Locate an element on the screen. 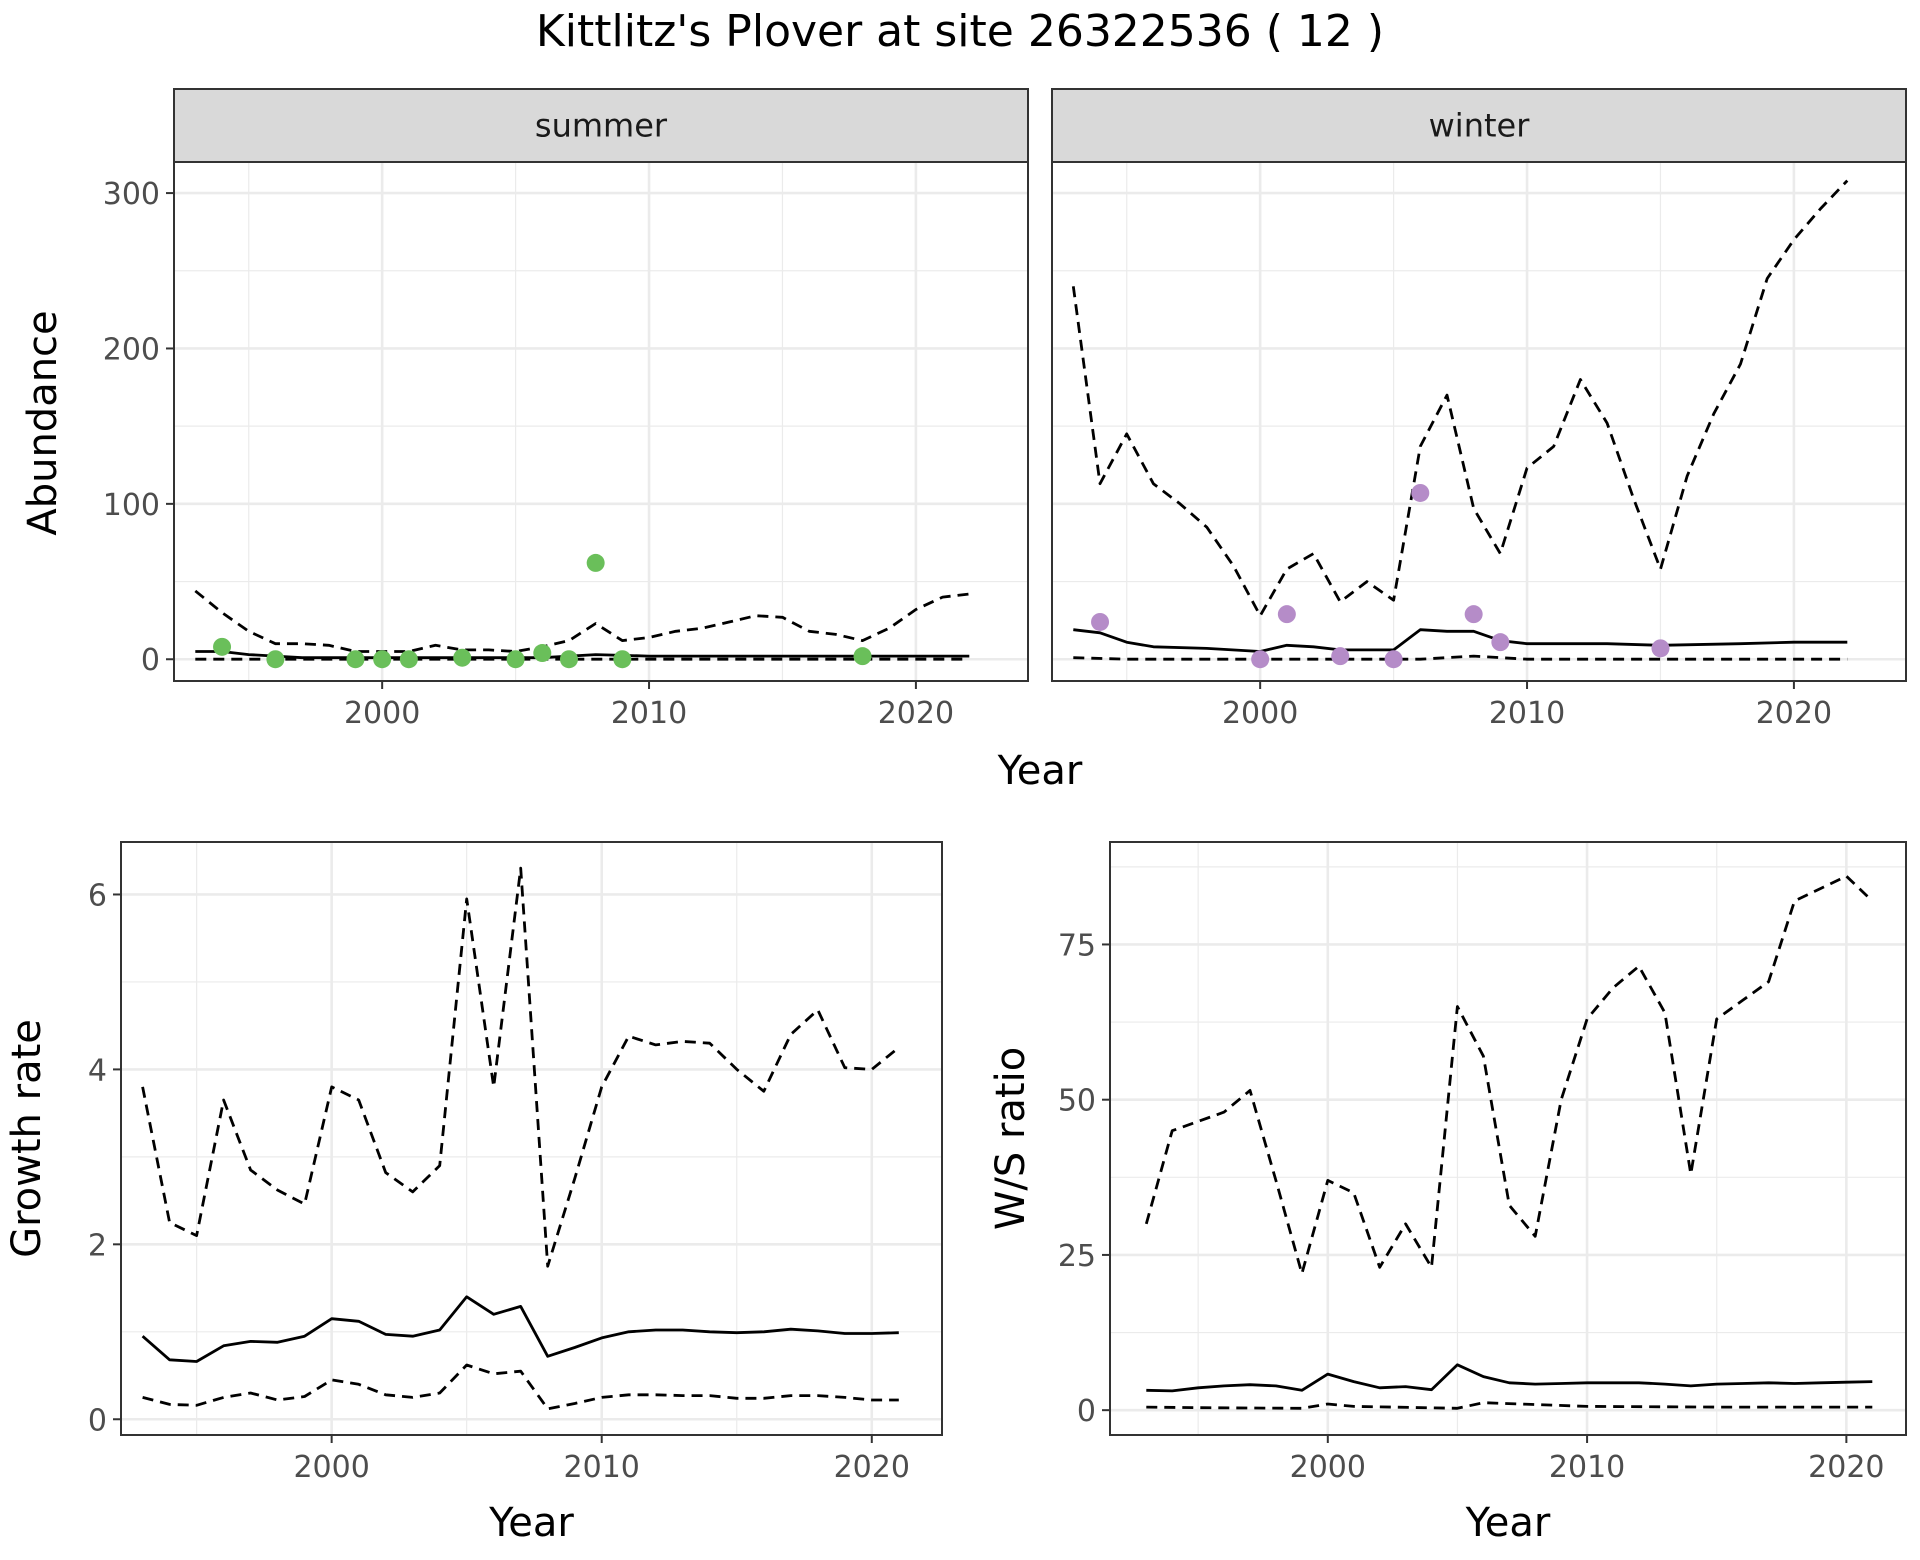 This screenshot has height=1560, width=1920. plot-area-winter is located at coordinates (1479, 421).